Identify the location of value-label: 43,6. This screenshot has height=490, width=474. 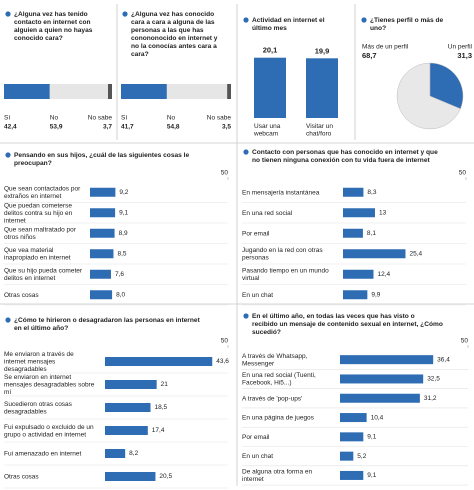
(222, 361).